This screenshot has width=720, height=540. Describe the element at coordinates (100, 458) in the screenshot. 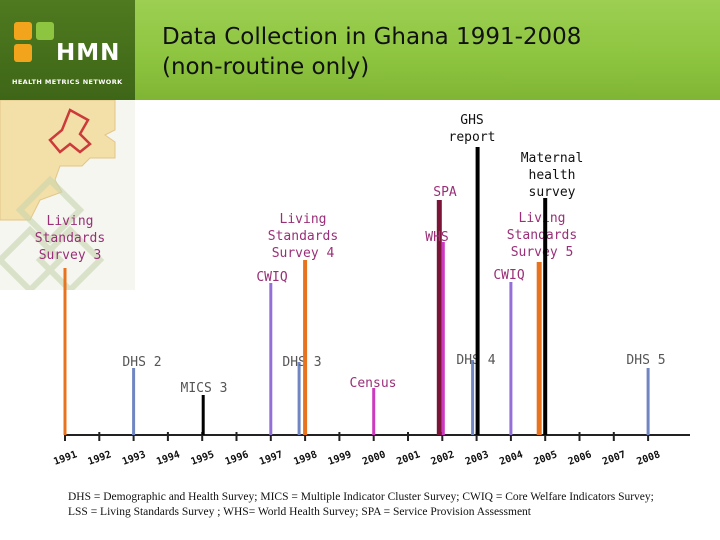

I see `axis-tick-label-1992: 1992` at that location.